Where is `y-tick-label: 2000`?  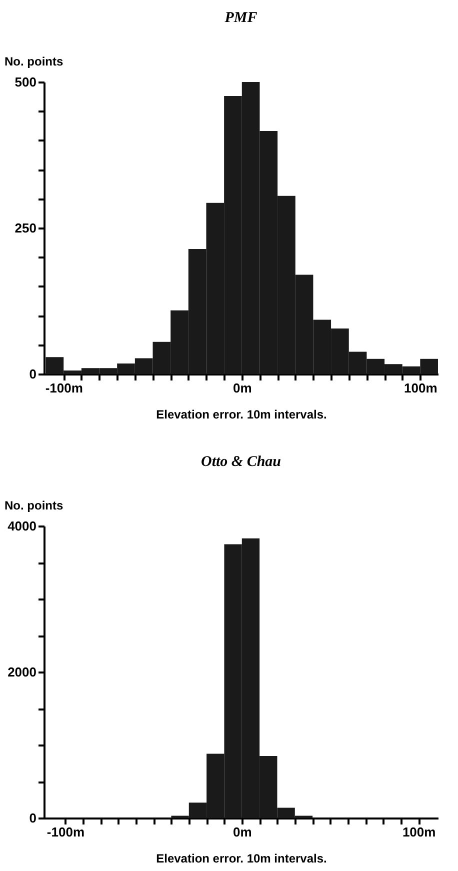 y-tick-label: 2000 is located at coordinates (22, 672).